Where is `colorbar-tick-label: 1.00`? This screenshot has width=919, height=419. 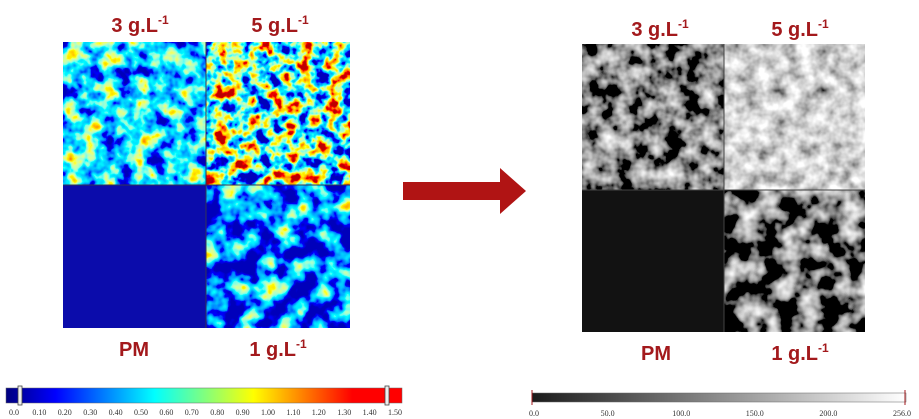
colorbar-tick-label: 1.00 is located at coordinates (268, 412).